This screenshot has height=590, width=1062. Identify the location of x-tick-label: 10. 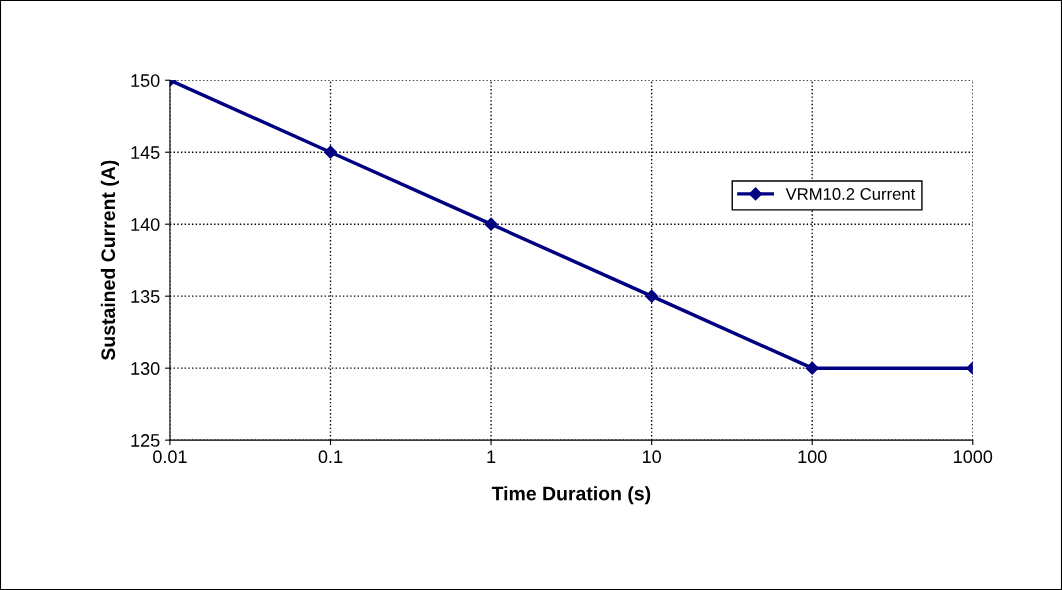
(651, 457).